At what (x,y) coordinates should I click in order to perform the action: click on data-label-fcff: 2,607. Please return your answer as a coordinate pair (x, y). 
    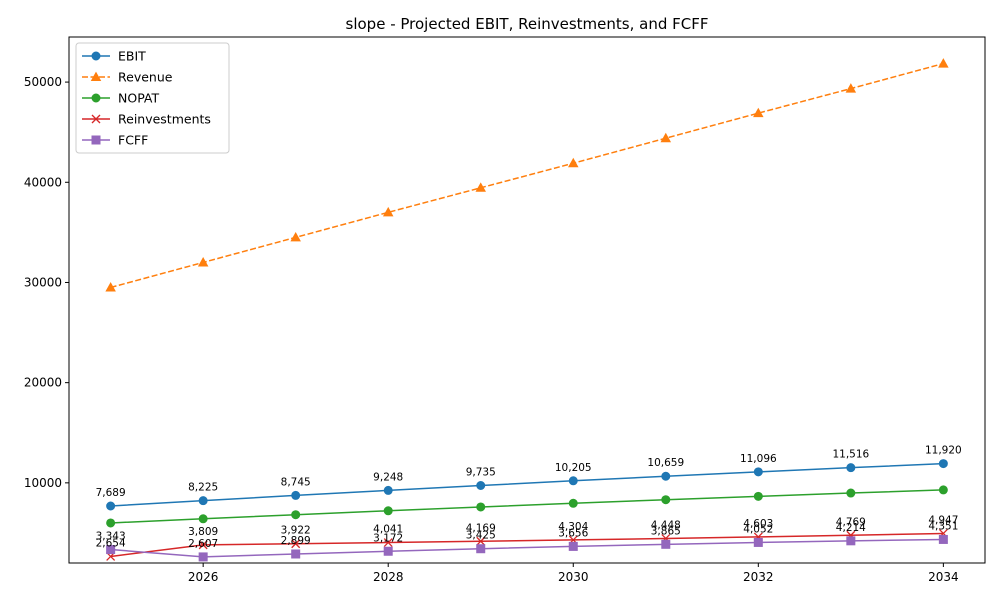
    Looking at the image, I should click on (203, 544).